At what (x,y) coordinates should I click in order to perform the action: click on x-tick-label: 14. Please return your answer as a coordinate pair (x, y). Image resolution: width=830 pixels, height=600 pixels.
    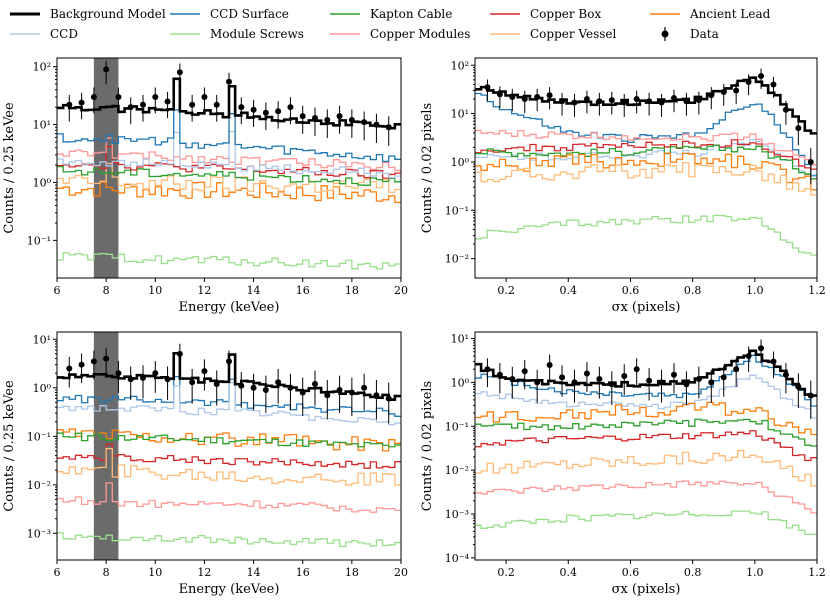
    Looking at the image, I should click on (254, 572).